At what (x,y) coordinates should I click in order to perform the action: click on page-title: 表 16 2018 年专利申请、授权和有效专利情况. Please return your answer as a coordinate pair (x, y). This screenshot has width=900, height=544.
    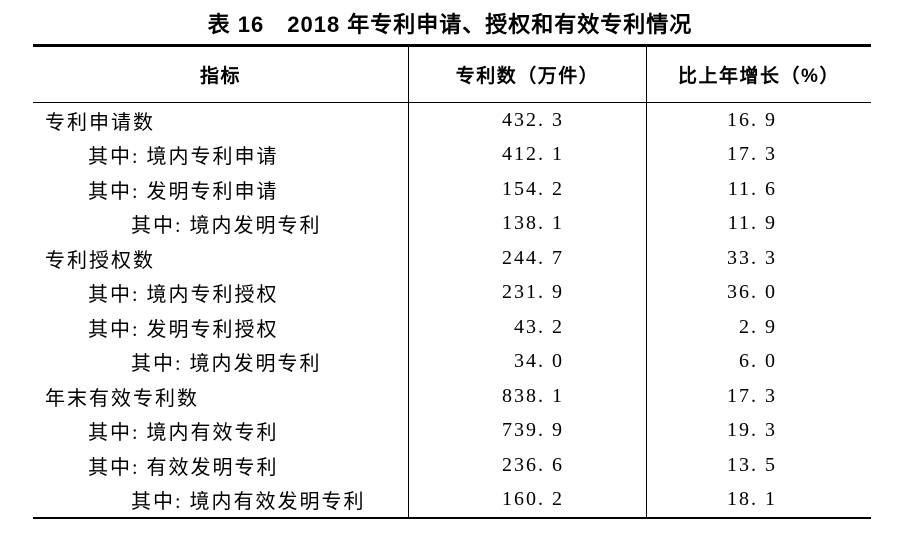
    Looking at the image, I should click on (450, 24).